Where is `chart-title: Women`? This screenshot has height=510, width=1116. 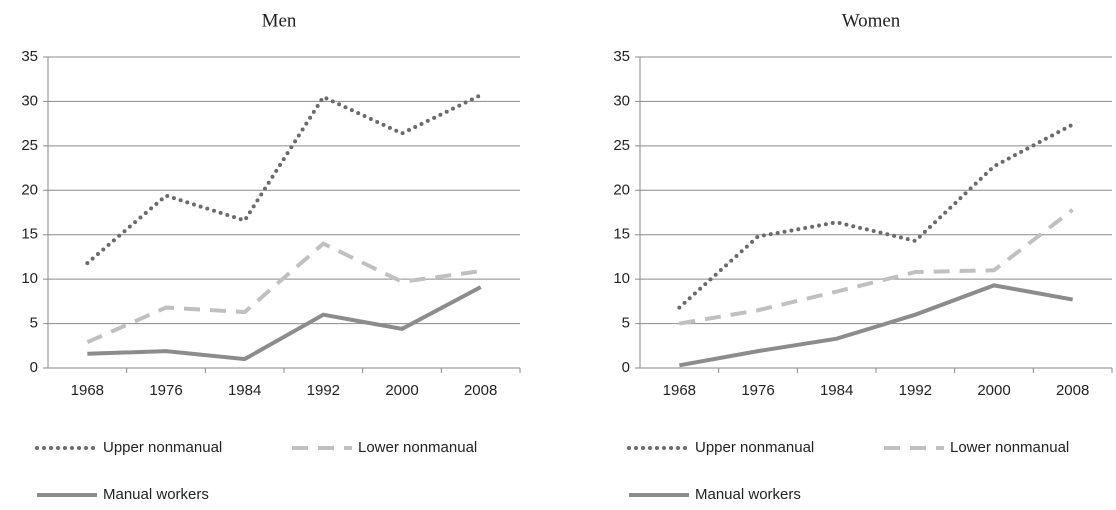 chart-title: Women is located at coordinates (871, 20).